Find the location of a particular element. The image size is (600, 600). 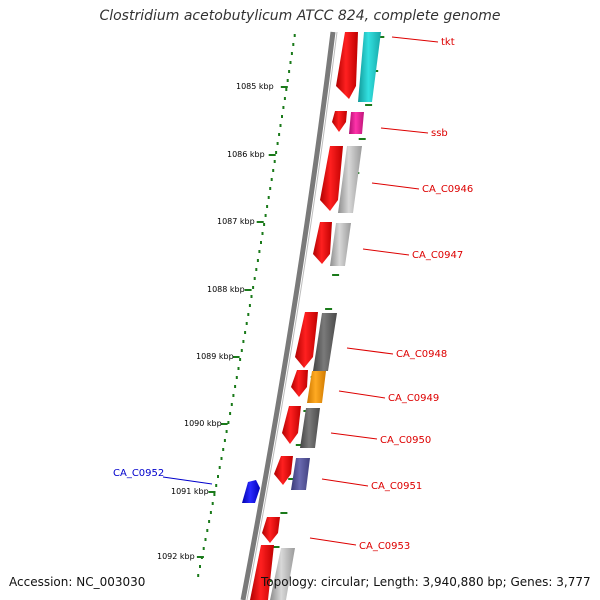

gene-CA_C0949 is located at coordinates (299, 383).